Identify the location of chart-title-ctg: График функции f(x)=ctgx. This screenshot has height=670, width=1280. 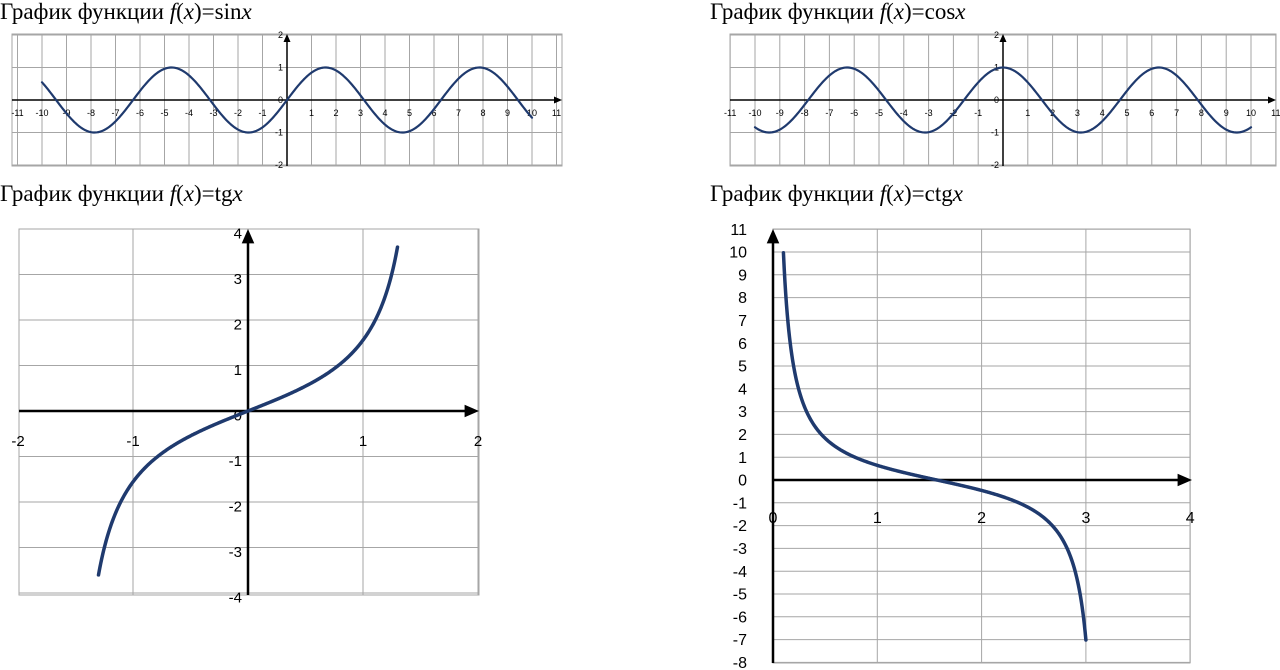
(836, 194).